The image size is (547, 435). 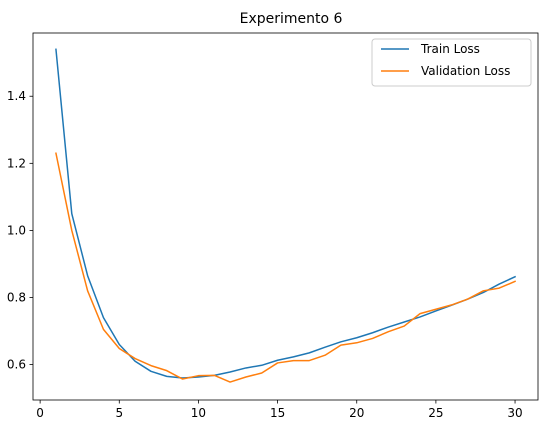 I want to click on y-axis-ticks: 0.6 0.8 1.0 1.2 1.4, so click(x=20, y=230).